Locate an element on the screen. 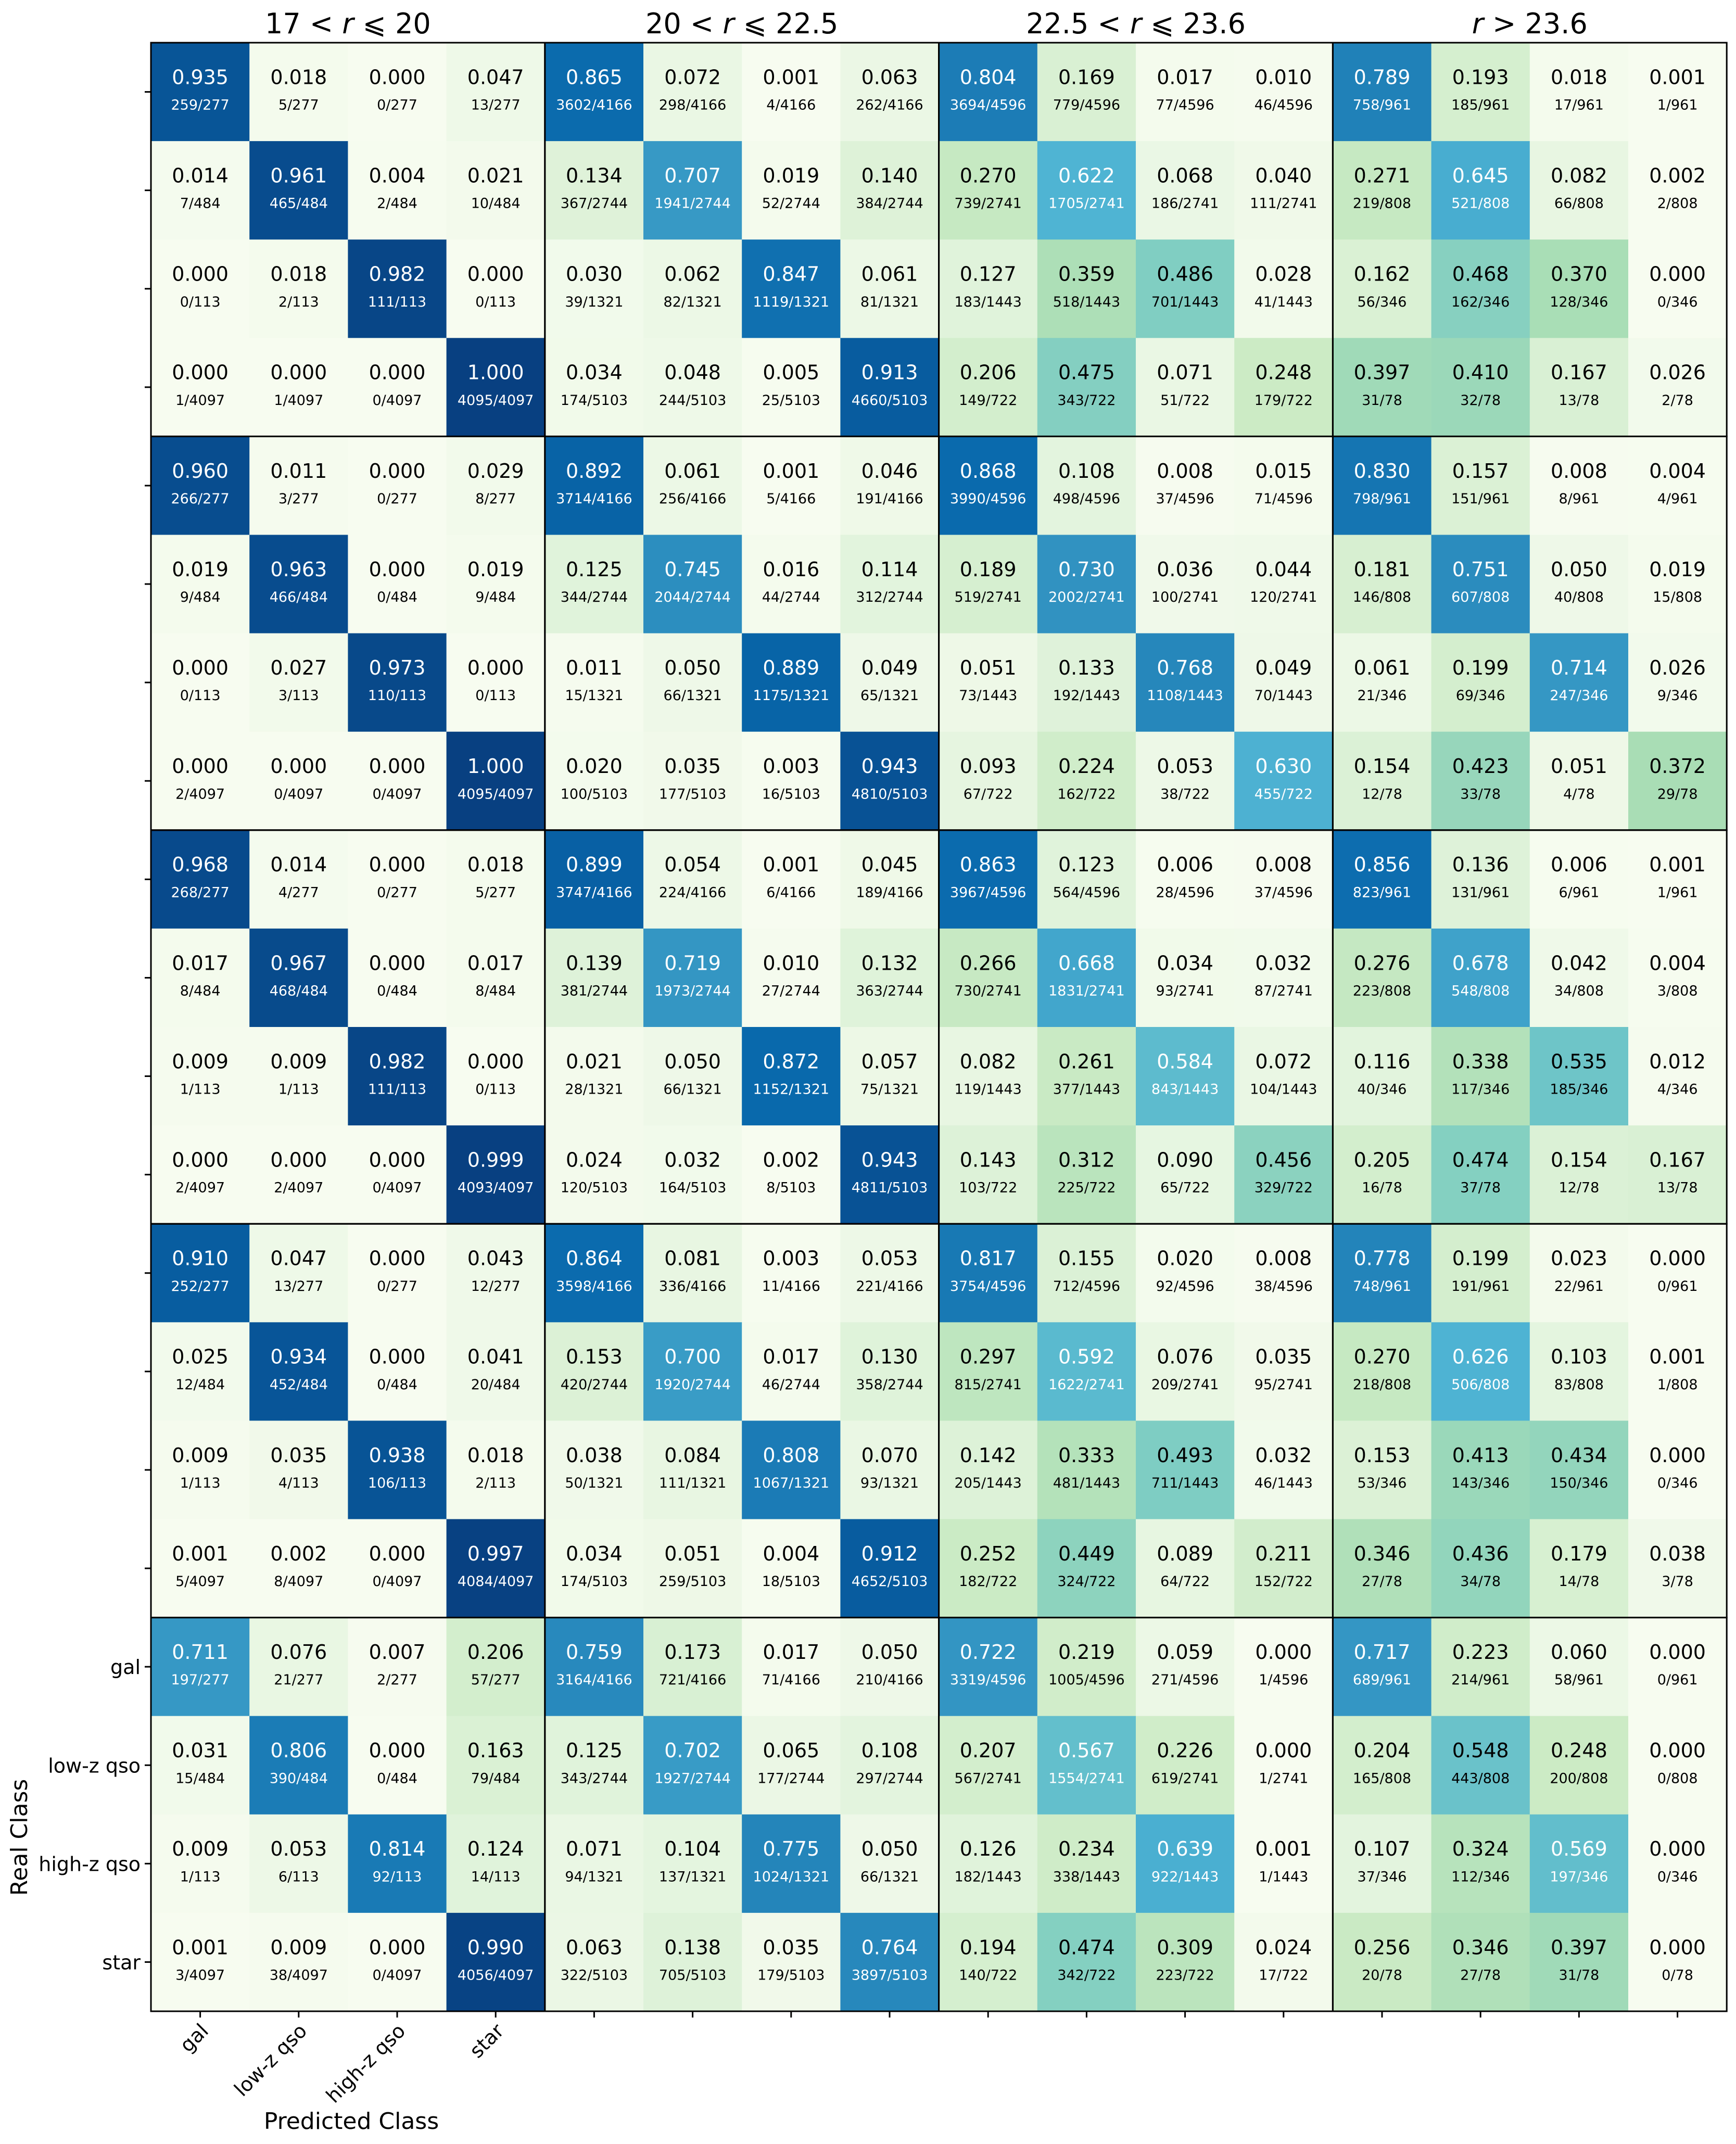 This screenshot has height=2144, width=1736. cell-count-label: 70/1443 is located at coordinates (1284, 696).